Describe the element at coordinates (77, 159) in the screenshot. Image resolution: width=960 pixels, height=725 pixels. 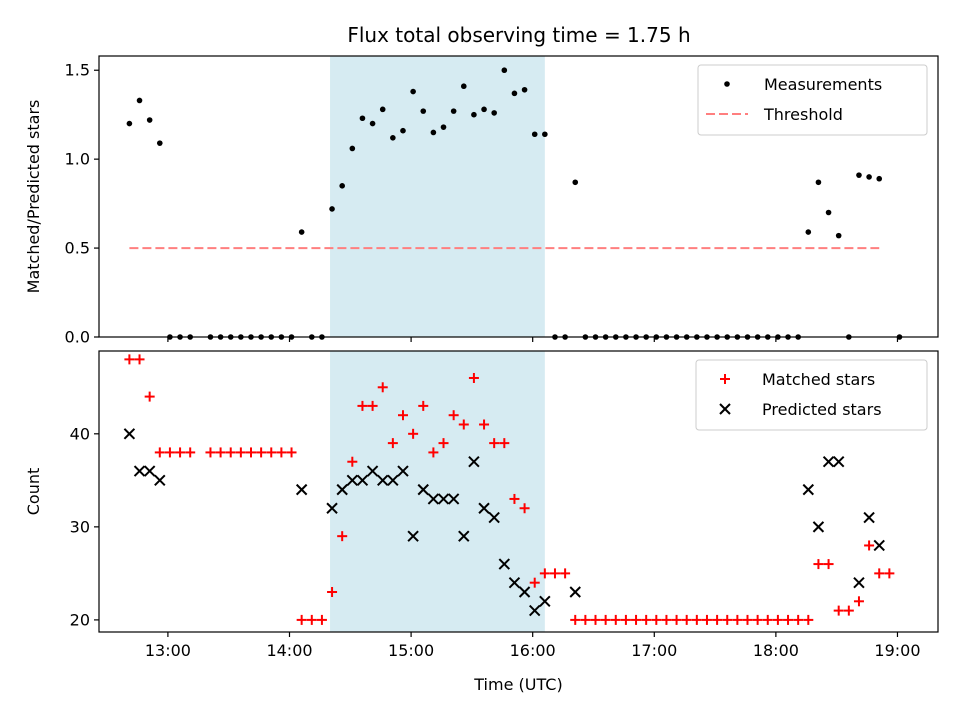
I see `y-tick-label: 1.0` at that location.